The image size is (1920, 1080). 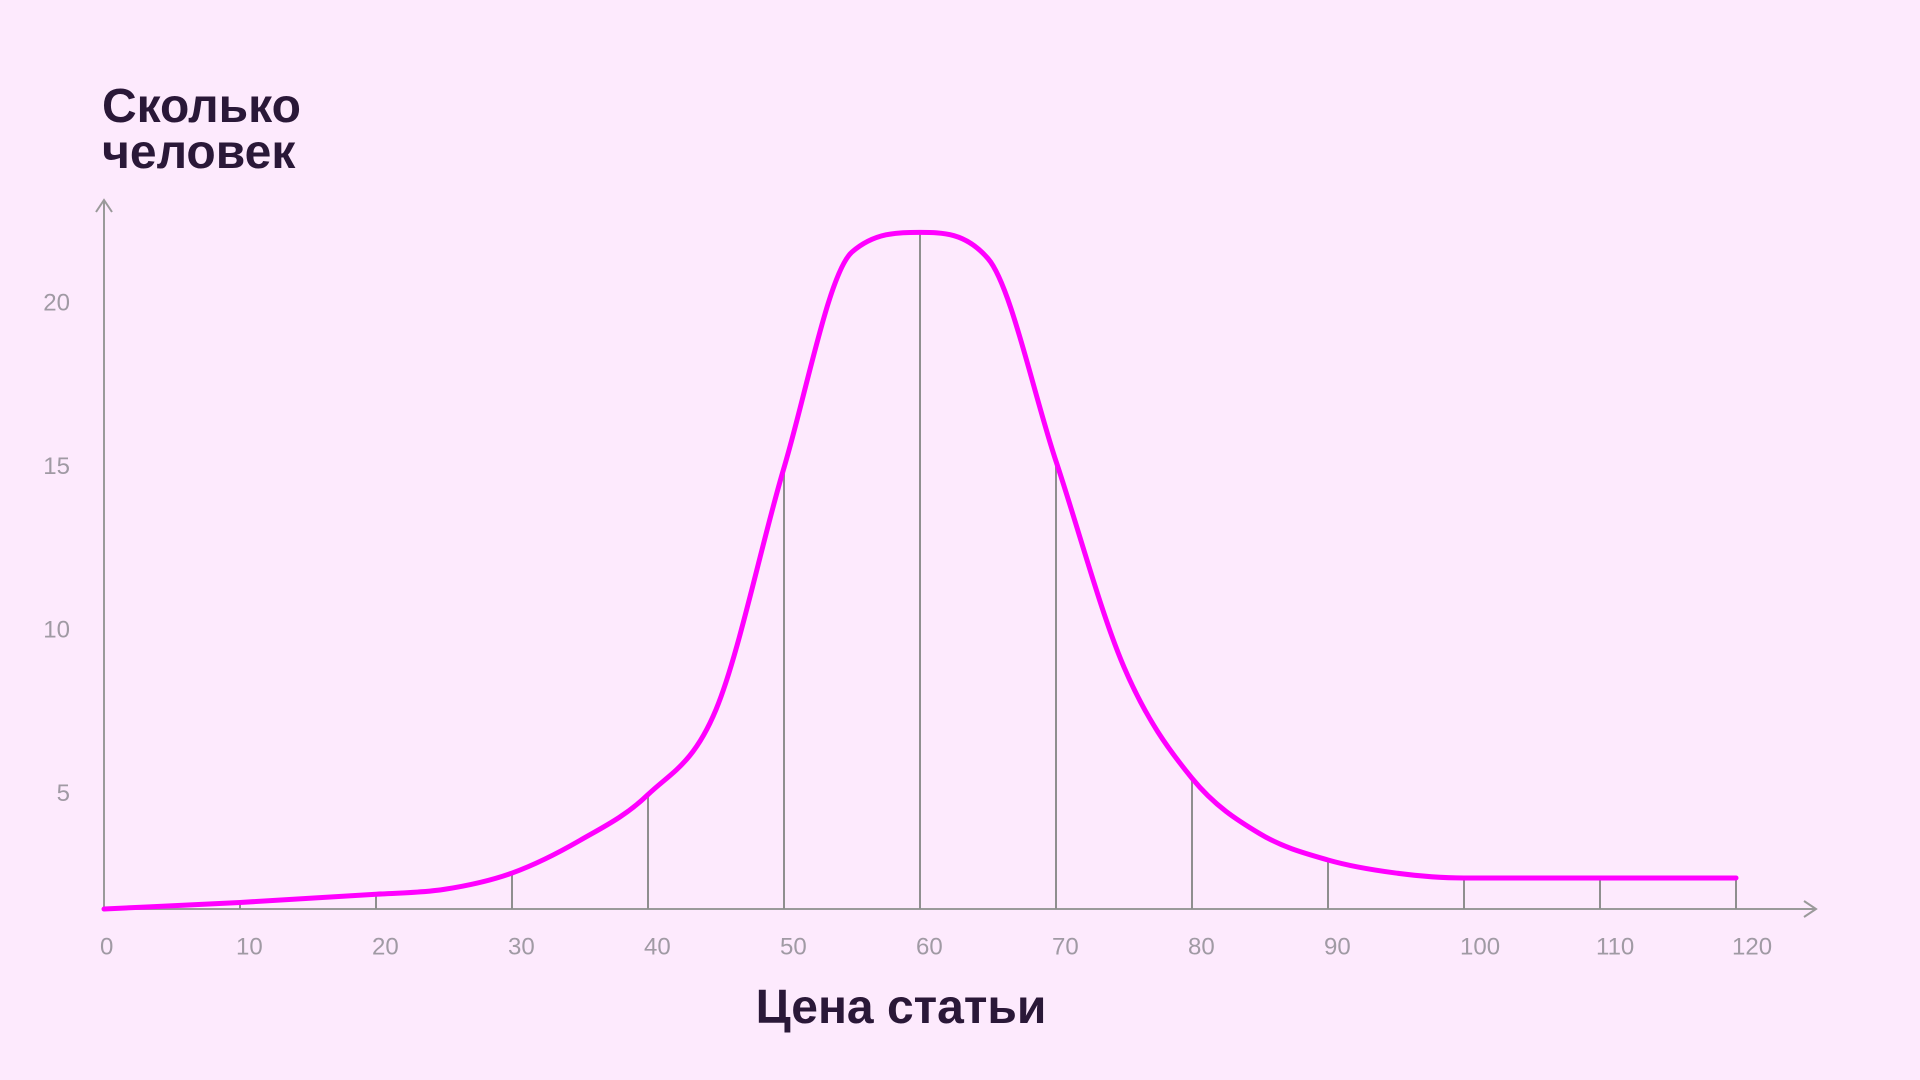 I want to click on x-tick-label: 30, so click(x=521, y=946).